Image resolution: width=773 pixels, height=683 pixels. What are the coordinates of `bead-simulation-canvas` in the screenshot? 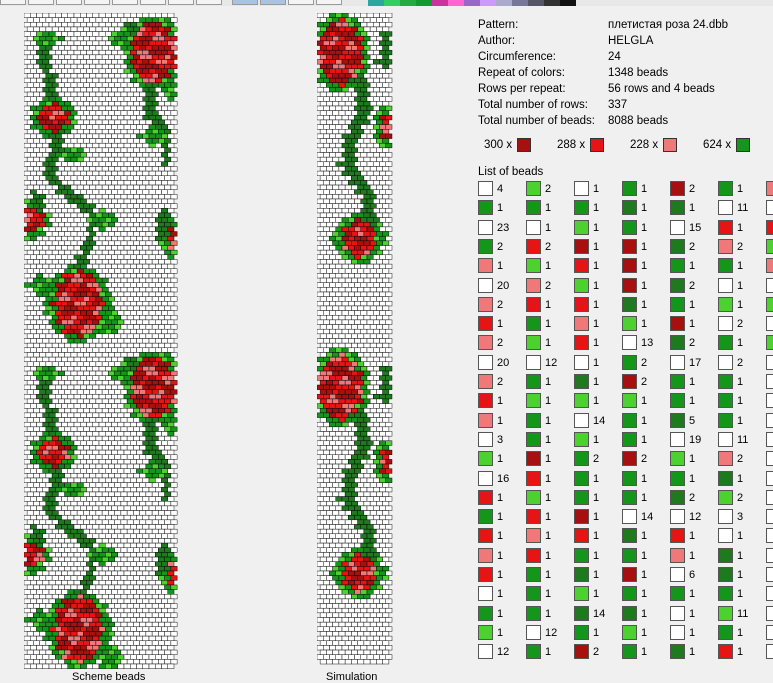 It's located at (355, 341).